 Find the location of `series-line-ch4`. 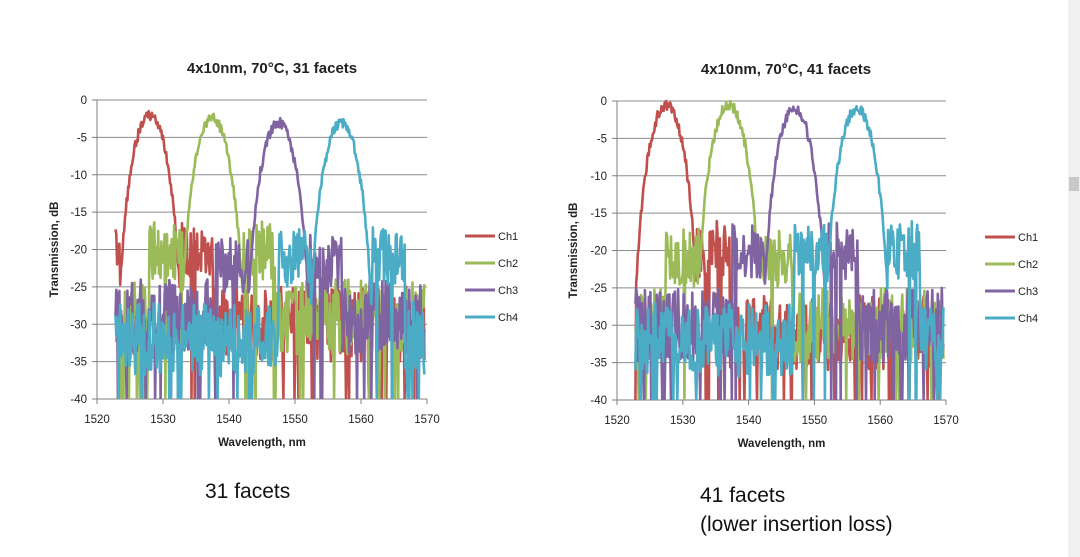

series-line-ch4 is located at coordinates (270, 258).